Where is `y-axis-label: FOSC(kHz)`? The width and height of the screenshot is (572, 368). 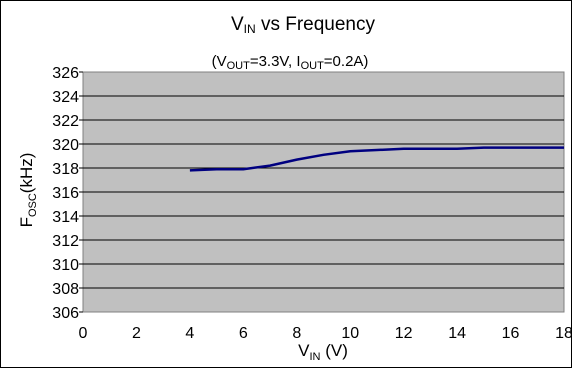
y-axis-label: FOSC(kHz) is located at coordinates (28, 190).